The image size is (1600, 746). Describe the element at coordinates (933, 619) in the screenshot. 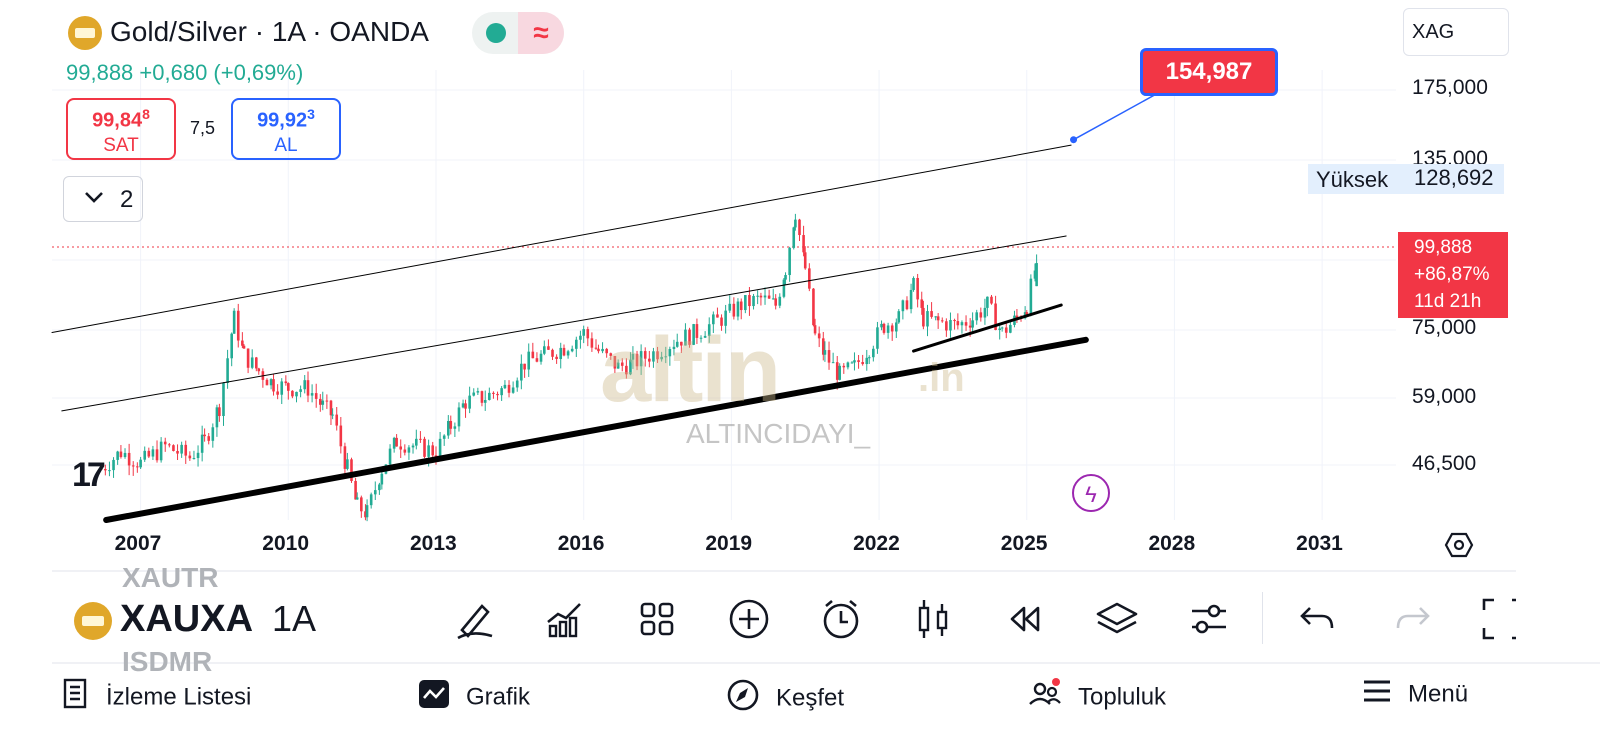

I see `candles-icon` at that location.